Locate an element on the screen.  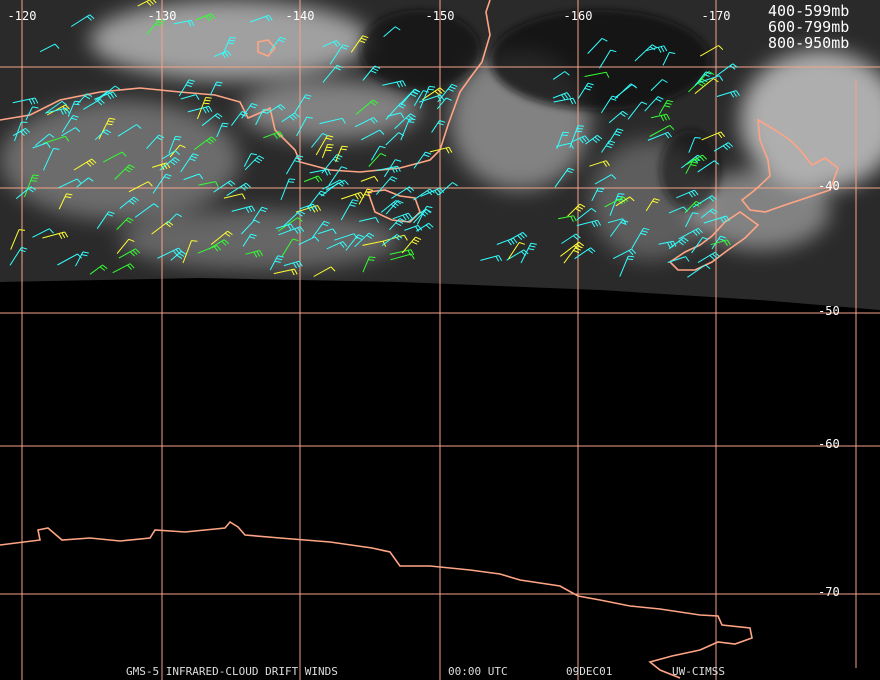
longitude-label: -170 is located at coordinates (716, 16).